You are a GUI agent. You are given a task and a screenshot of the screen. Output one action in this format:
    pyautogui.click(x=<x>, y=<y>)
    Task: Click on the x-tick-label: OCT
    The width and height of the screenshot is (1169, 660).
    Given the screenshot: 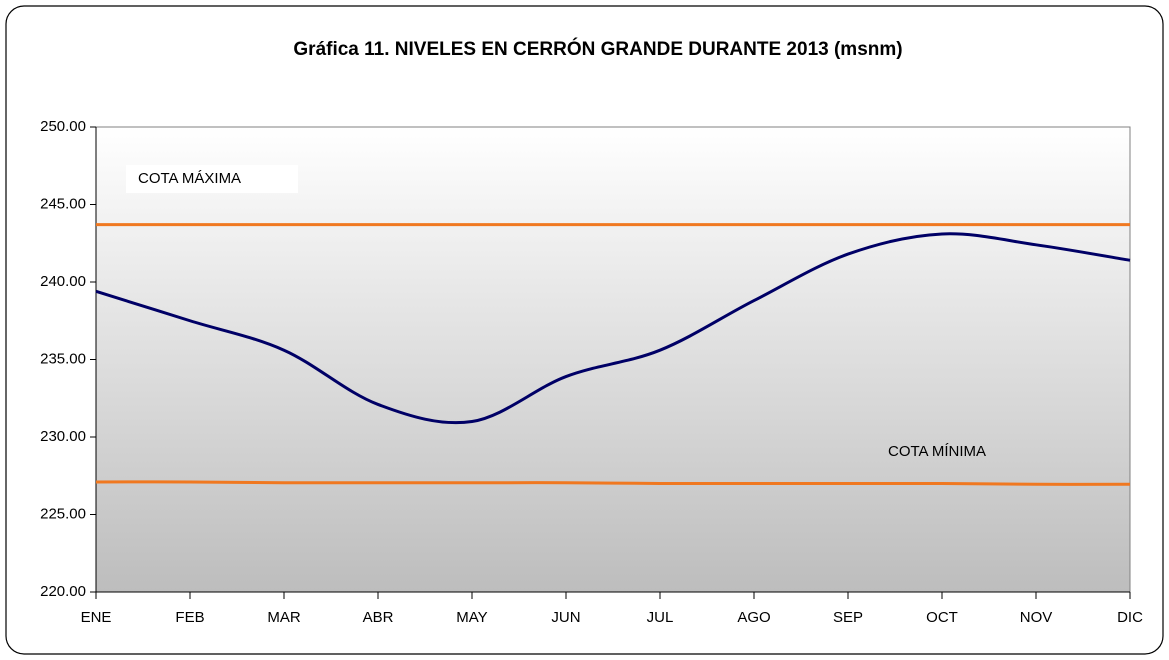 What is the action you would take?
    pyautogui.click(x=942, y=617)
    